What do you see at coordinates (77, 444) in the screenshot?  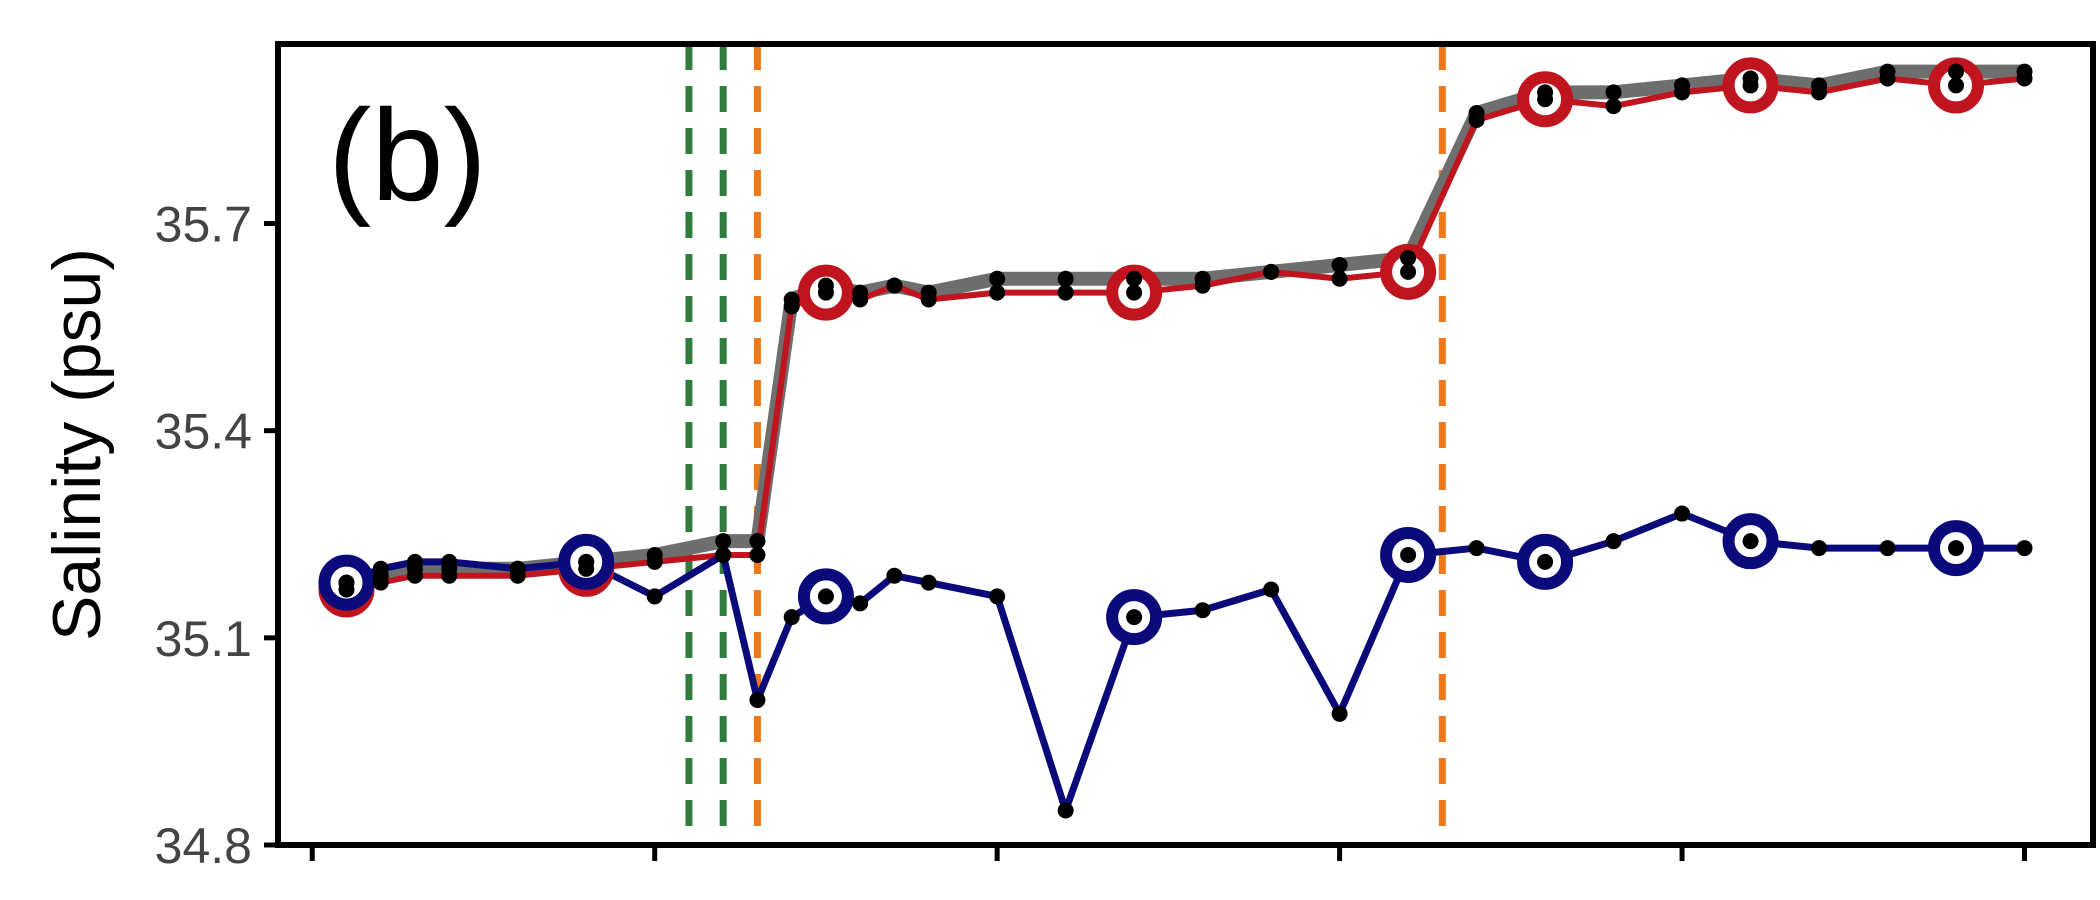 I see `y-axis-title: Salinity (psu)` at bounding box center [77, 444].